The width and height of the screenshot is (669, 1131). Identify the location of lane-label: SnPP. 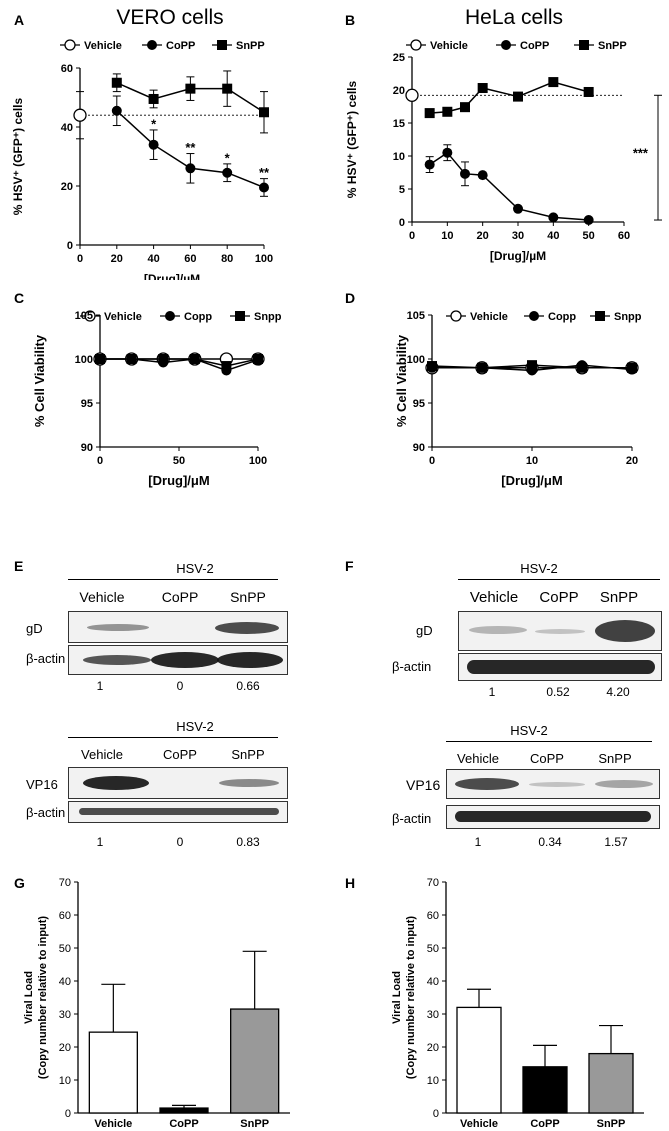
(619, 597).